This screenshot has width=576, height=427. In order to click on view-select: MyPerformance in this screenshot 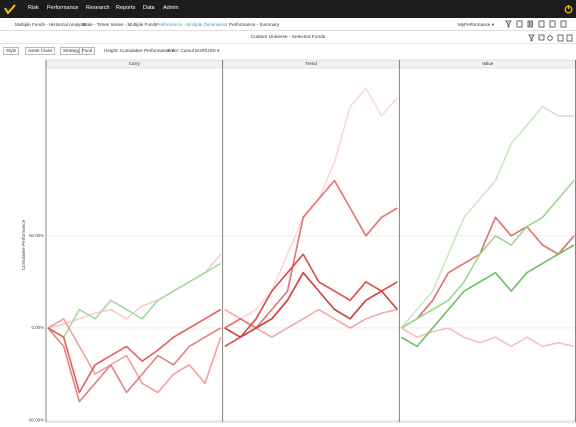, I will do `click(476, 25)`.